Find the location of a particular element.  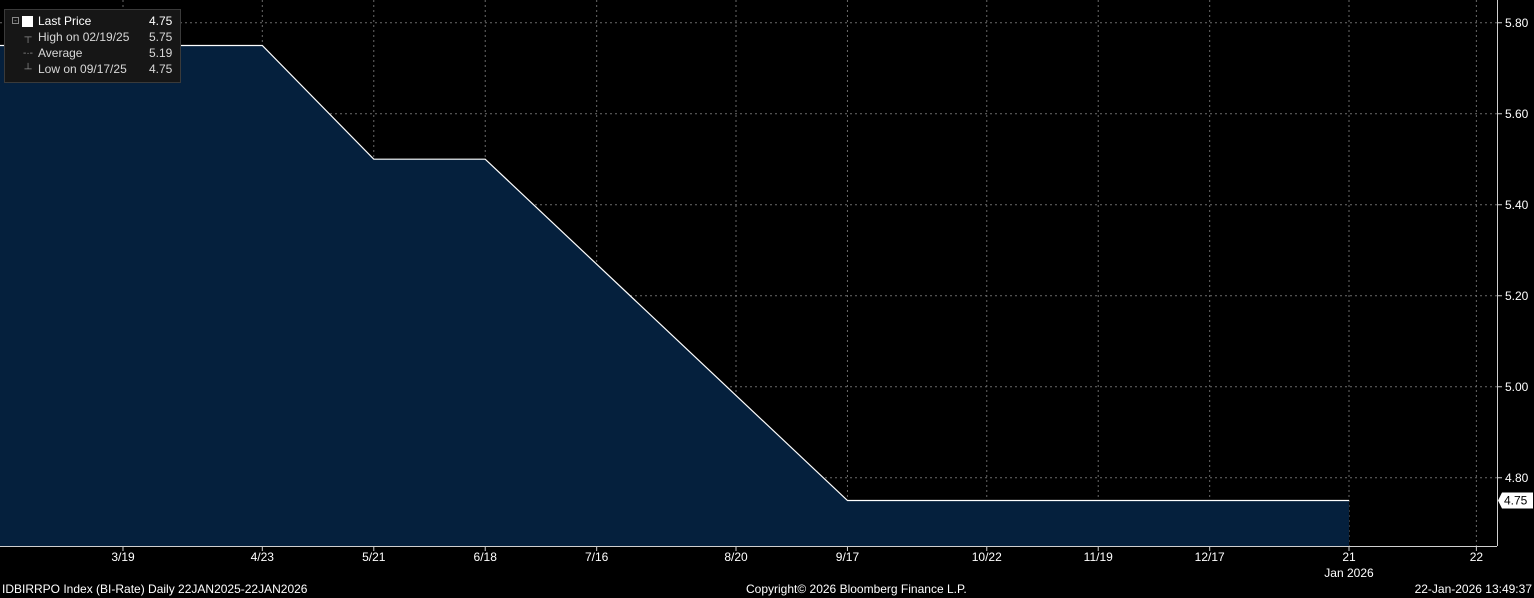

x-tick-label: 3/19 is located at coordinates (123, 557).